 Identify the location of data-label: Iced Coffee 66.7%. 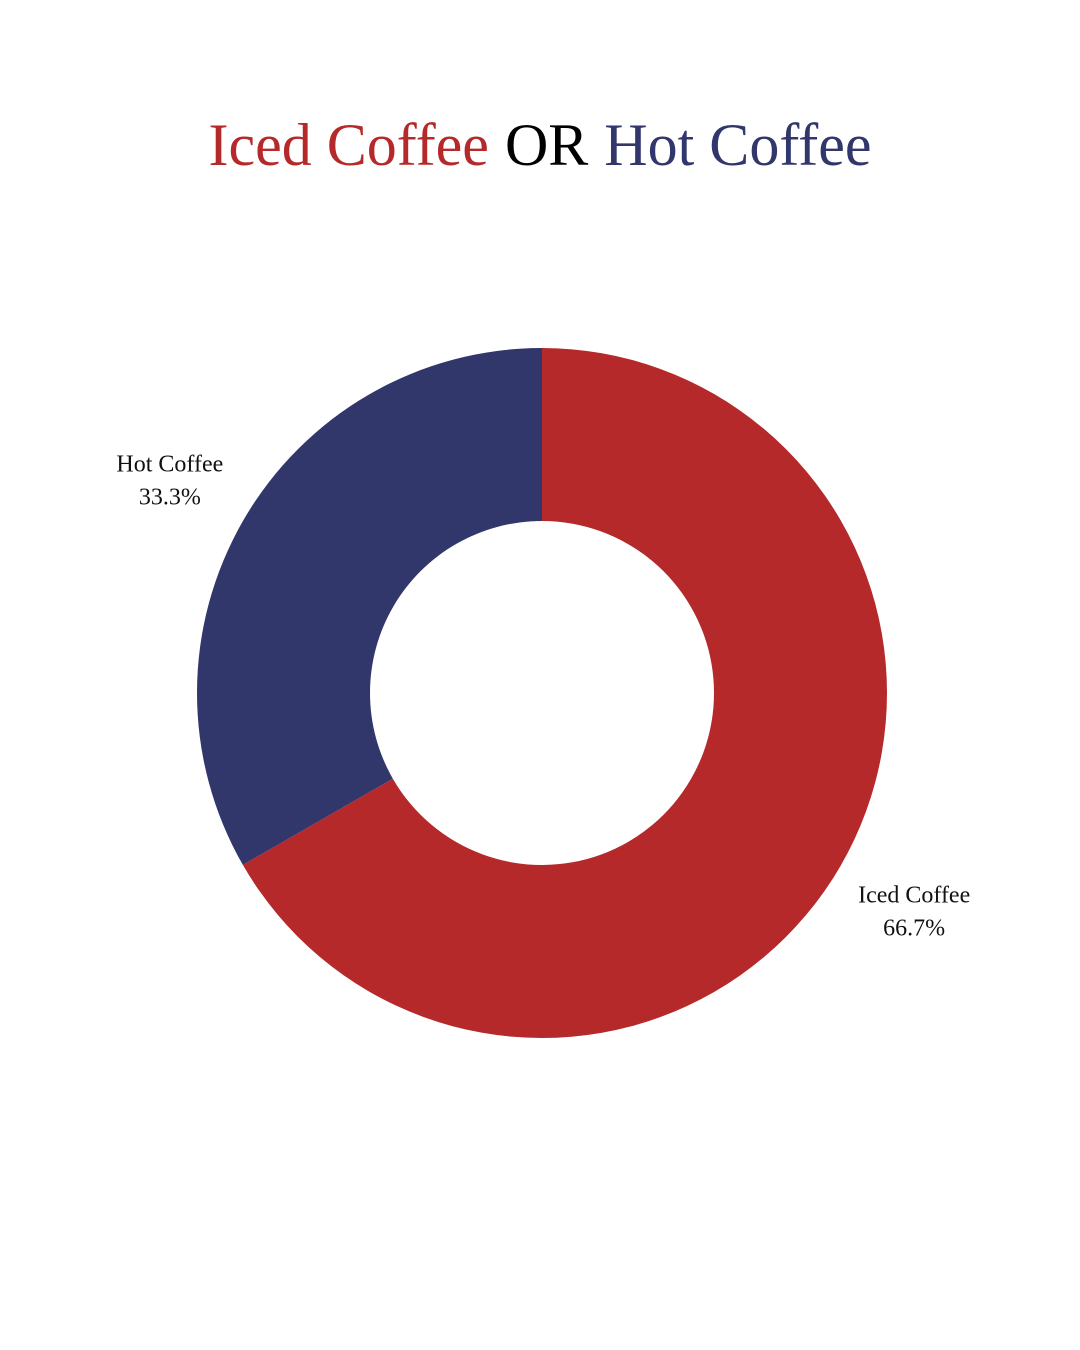
(914, 911).